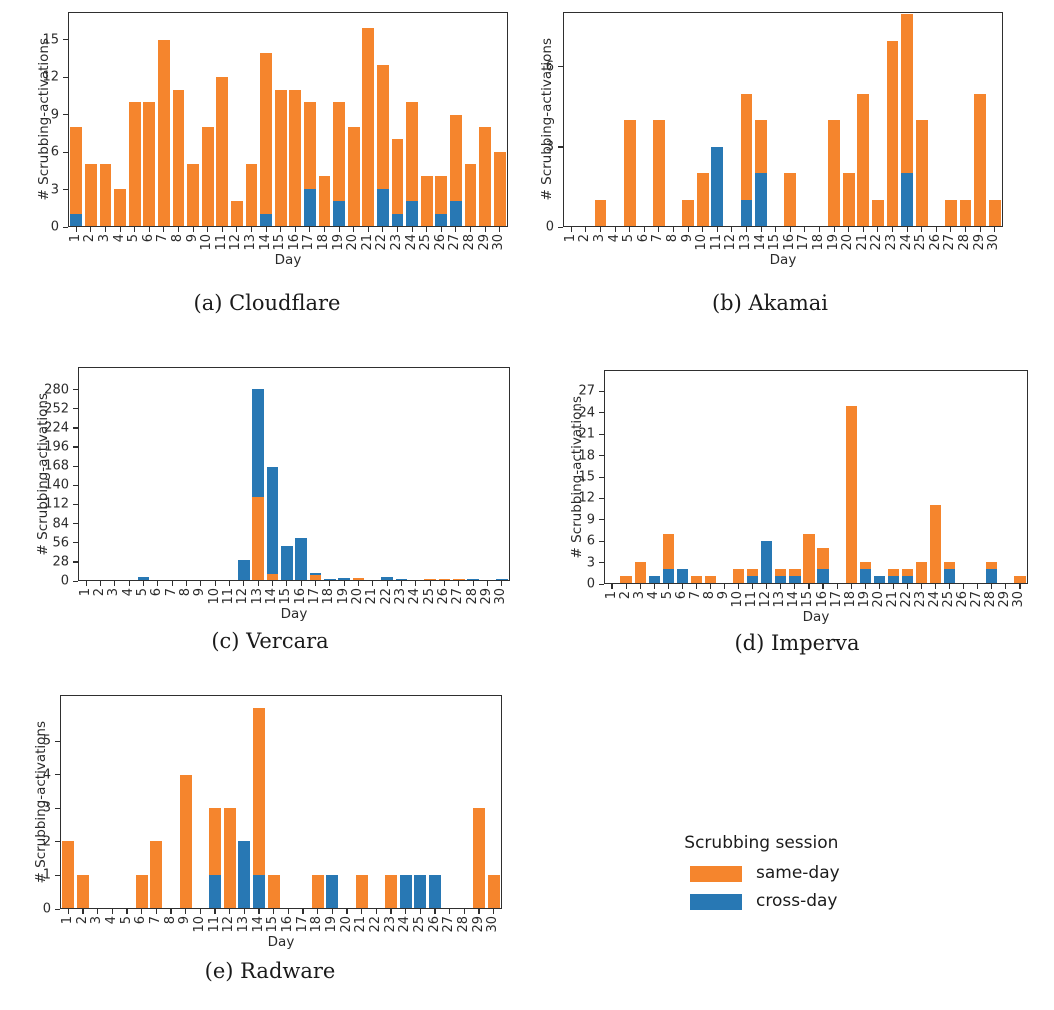 This screenshot has height=1010, width=1054. Describe the element at coordinates (155, 920) in the screenshot. I see `x-tick-label: 7` at that location.